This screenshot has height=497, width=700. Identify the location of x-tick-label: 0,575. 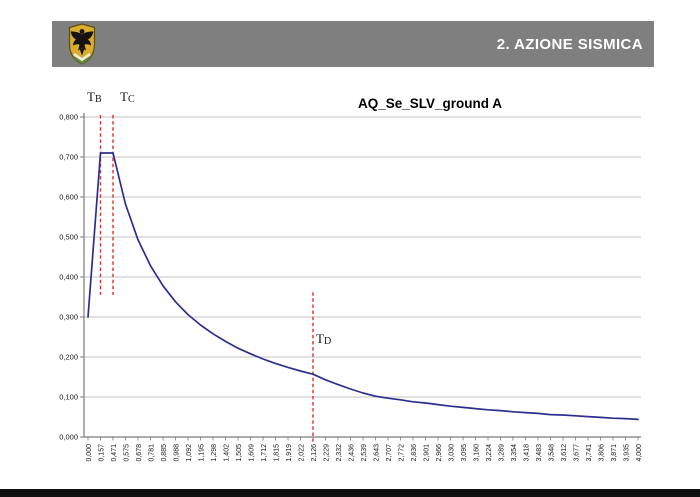
(126, 453).